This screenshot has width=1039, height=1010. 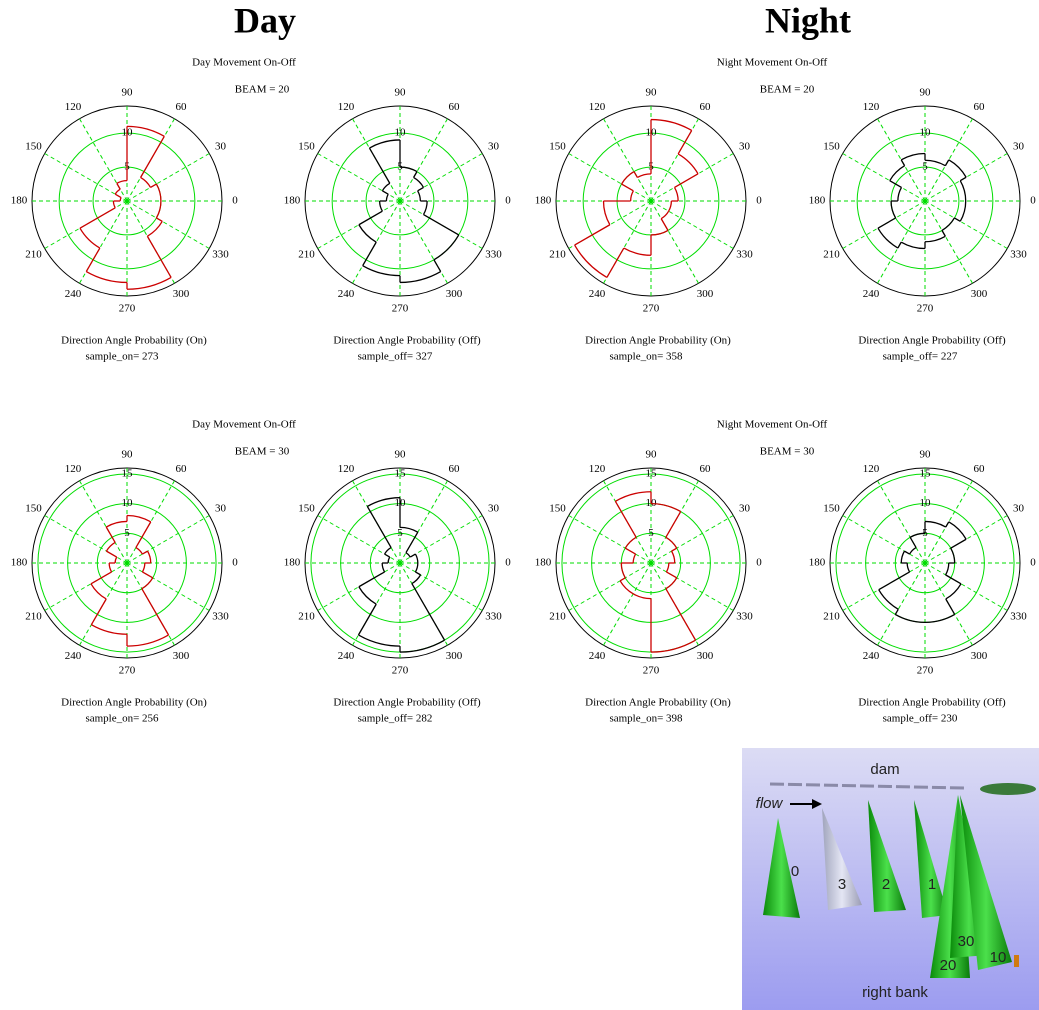 I want to click on angle-label: 210, so click(x=33, y=617).